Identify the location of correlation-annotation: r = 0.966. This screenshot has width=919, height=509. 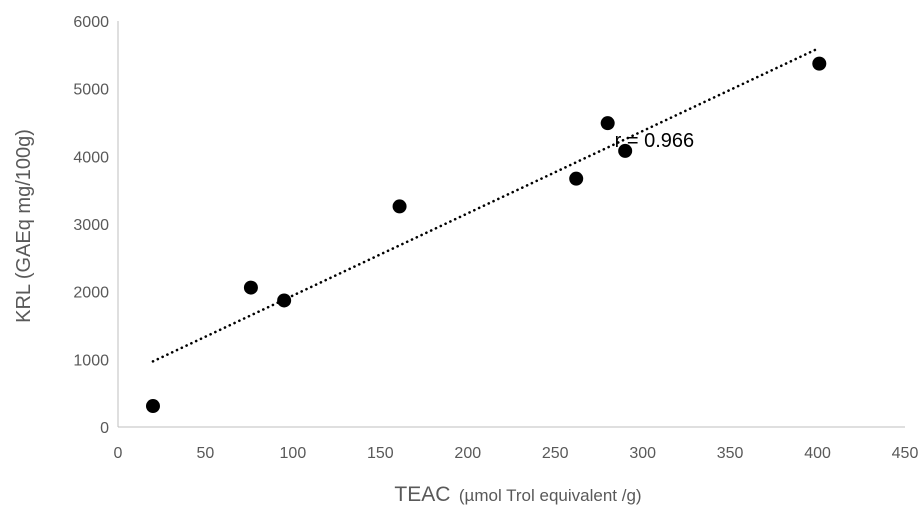
(655, 141).